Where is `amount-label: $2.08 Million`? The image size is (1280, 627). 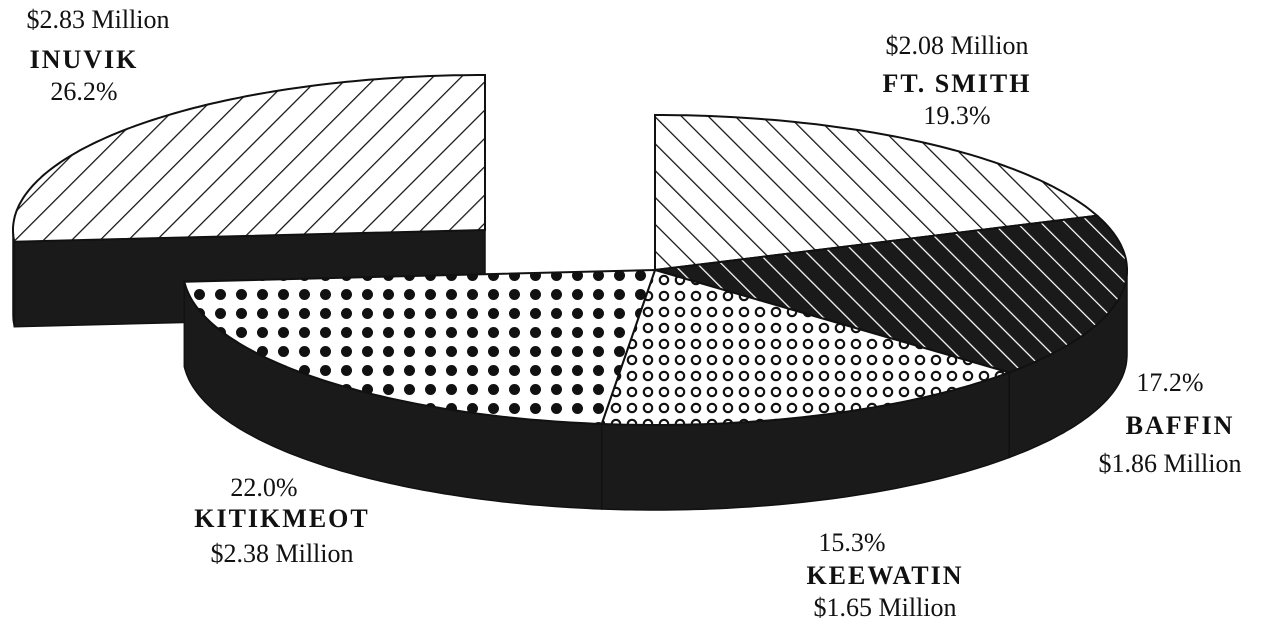 amount-label: $2.08 Million is located at coordinates (956, 45).